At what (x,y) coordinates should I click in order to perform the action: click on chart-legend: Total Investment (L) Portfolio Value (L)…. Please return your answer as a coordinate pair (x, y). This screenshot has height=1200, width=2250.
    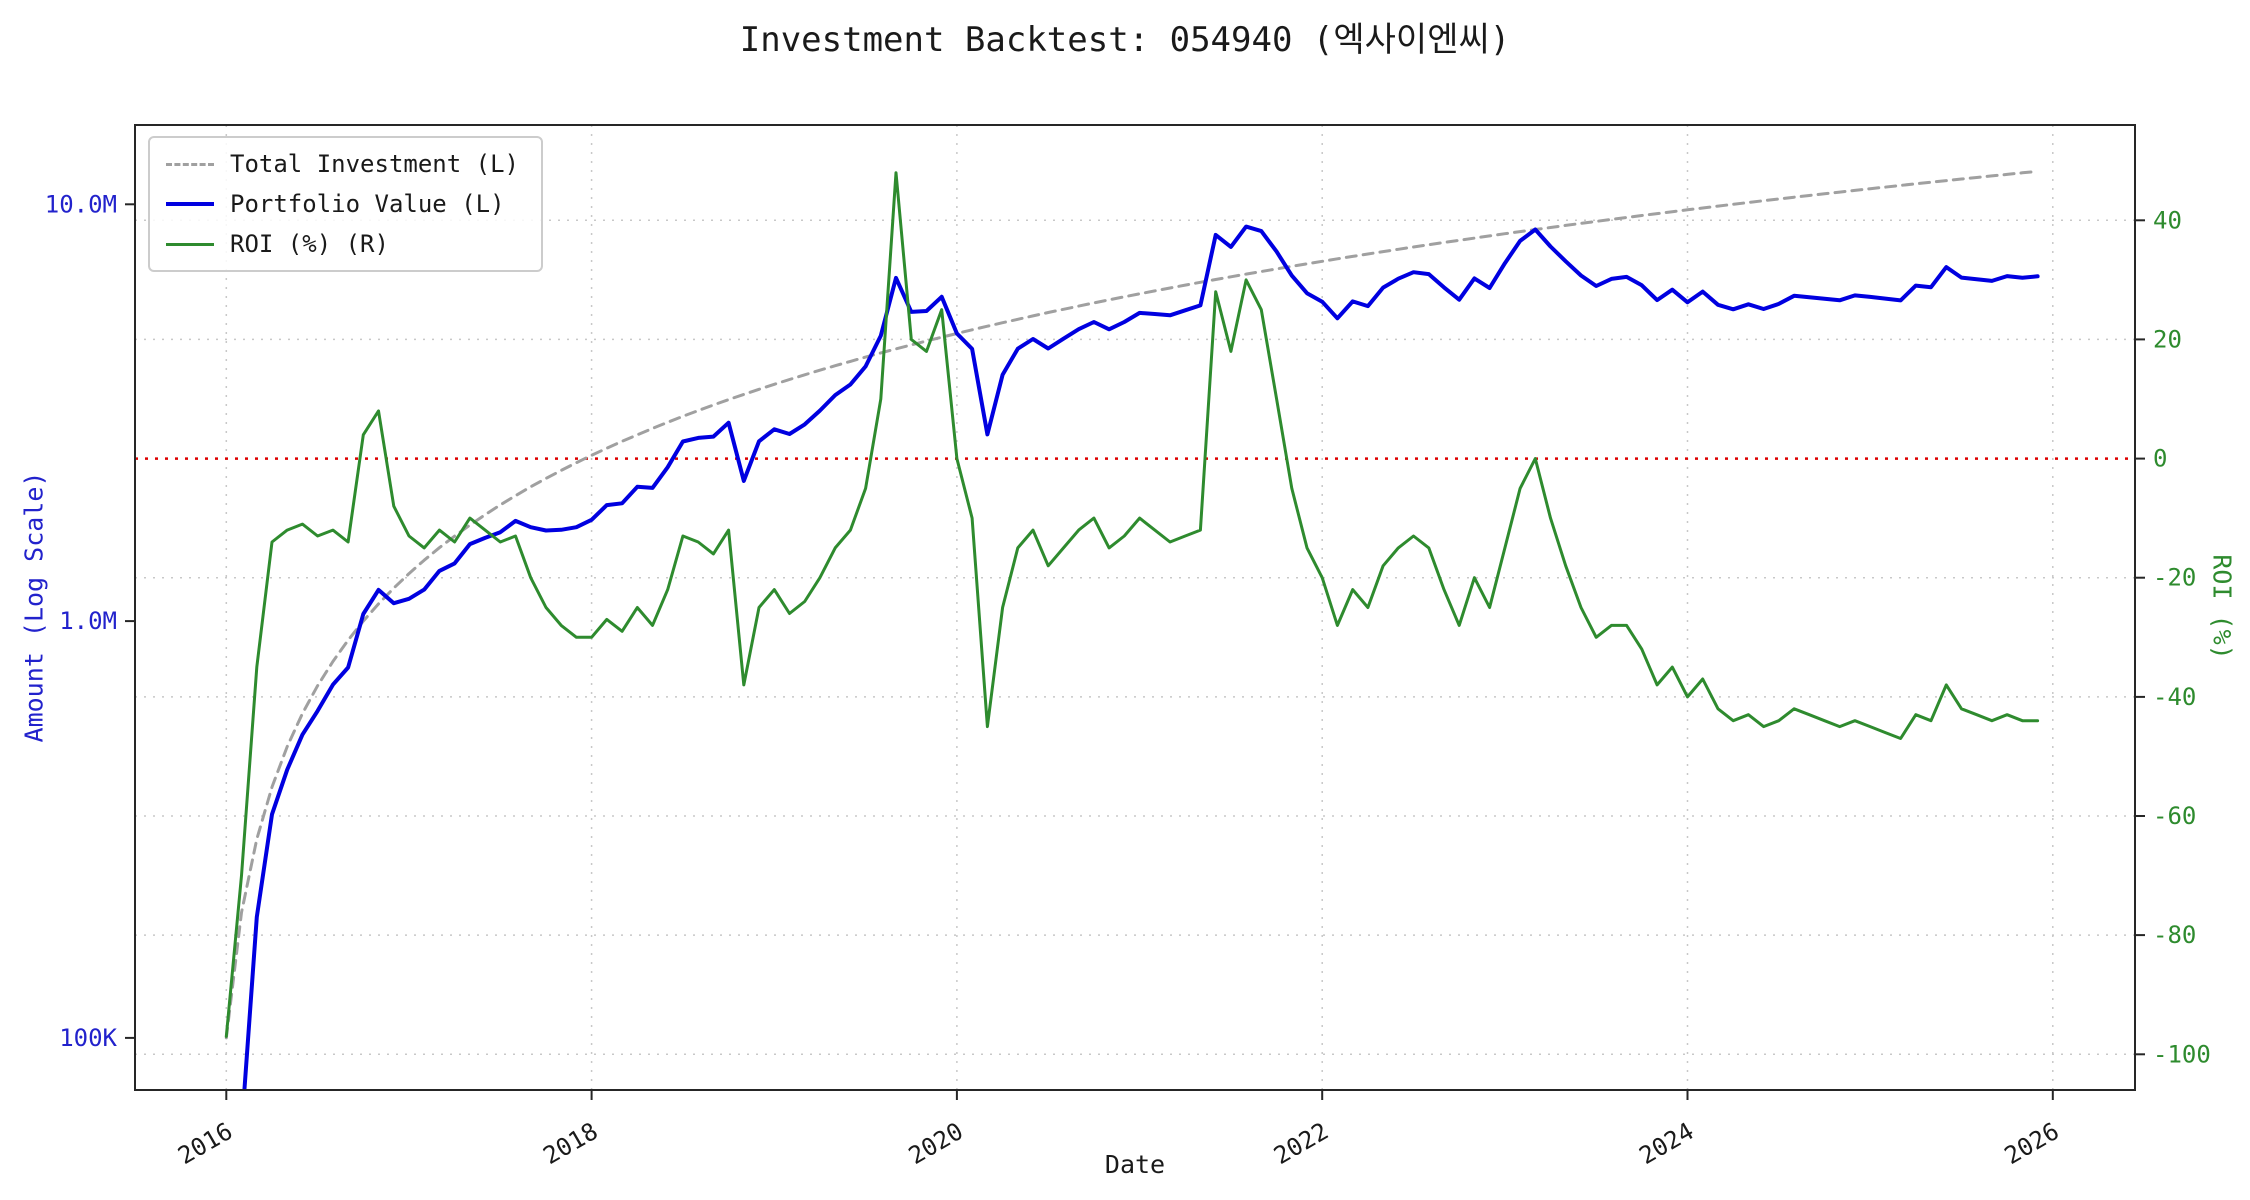
    Looking at the image, I should click on (345, 204).